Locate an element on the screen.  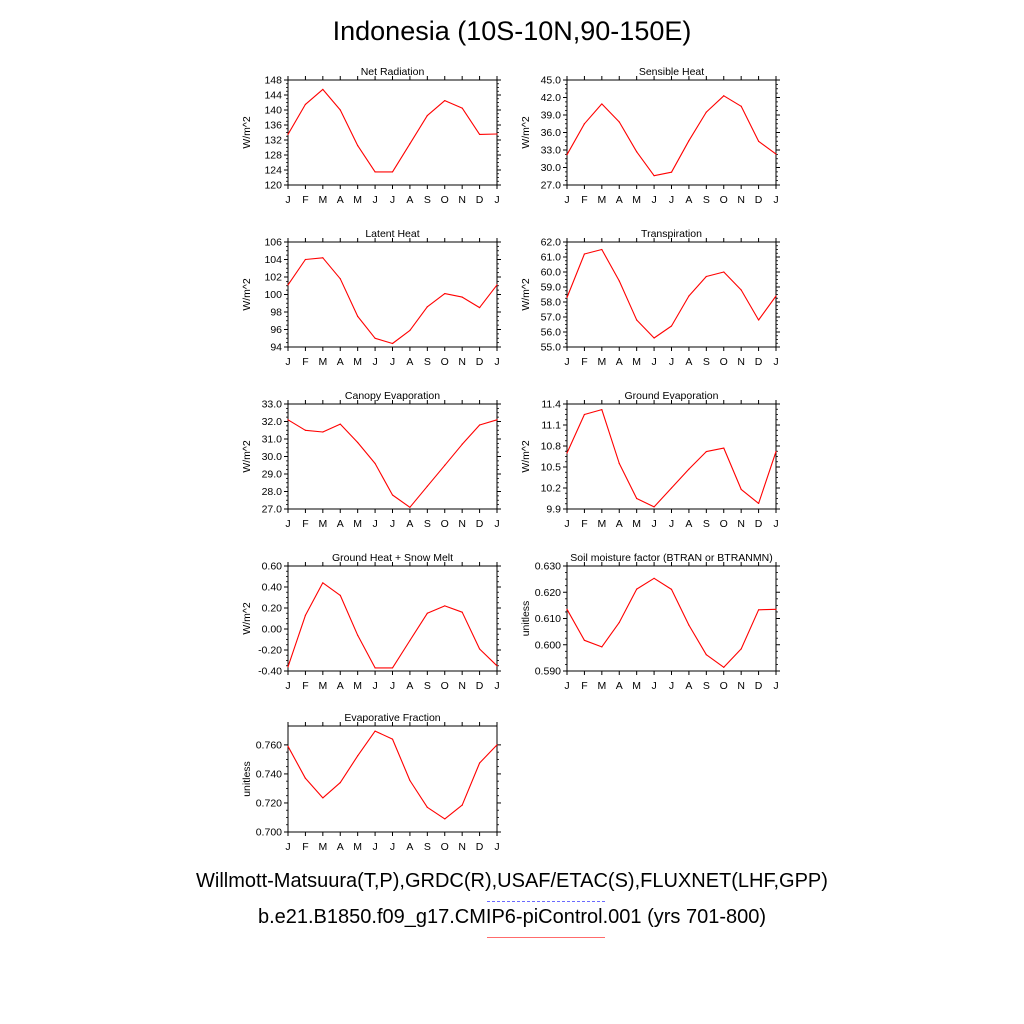
y-tick-label: -0.20 is located at coordinates (270, 651).